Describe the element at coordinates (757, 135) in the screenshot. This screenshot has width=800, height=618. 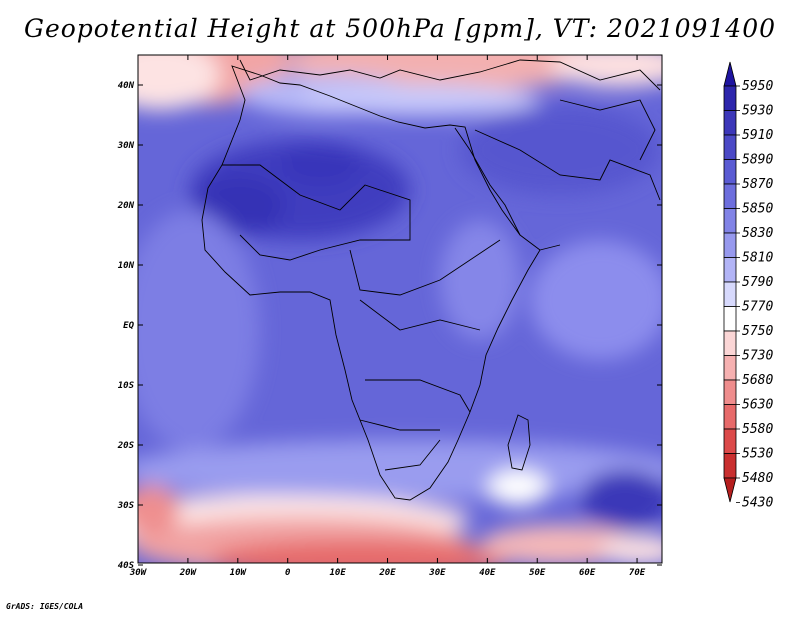
I see `colorbar-label: 5910` at that location.